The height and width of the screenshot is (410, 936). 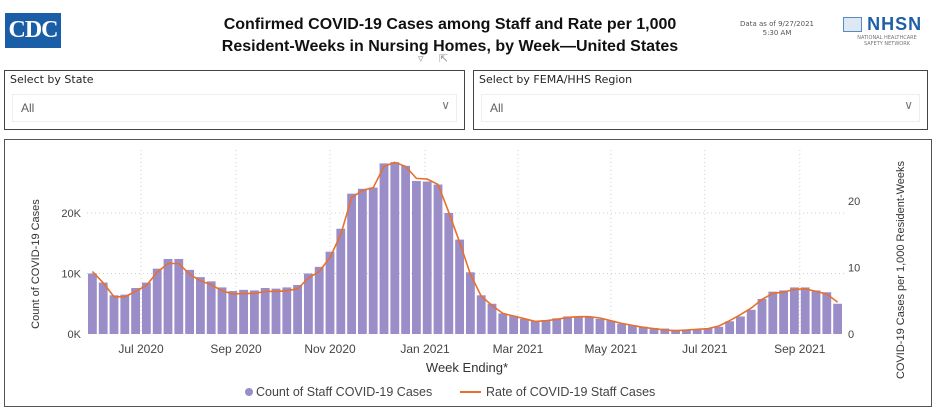 I want to click on x-tick-label: Jul 2020, so click(x=141, y=349).